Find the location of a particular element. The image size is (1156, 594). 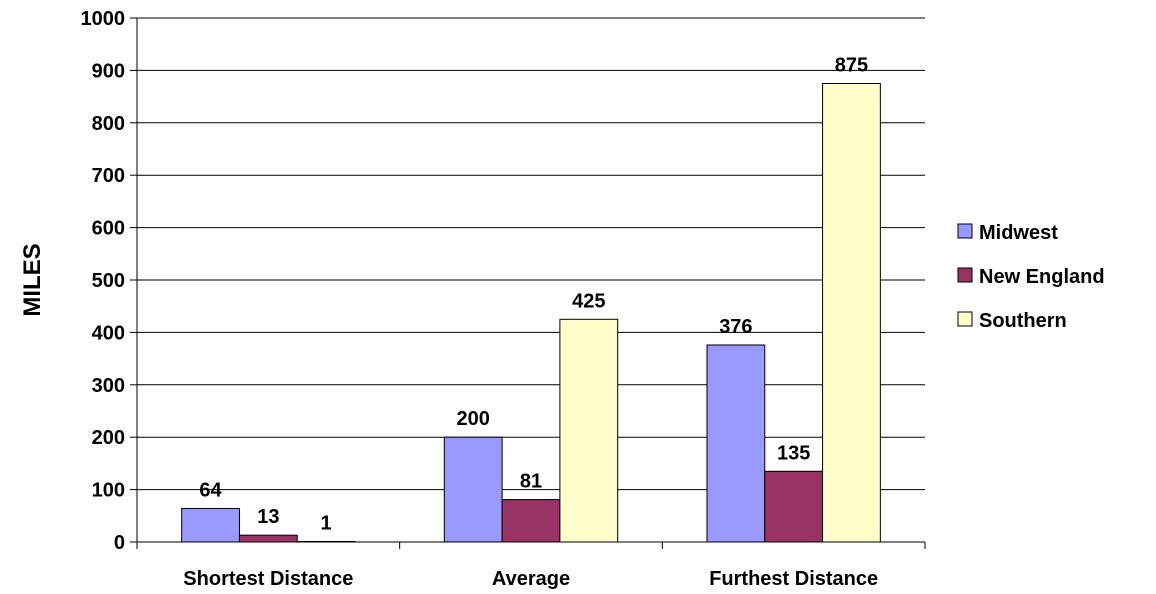

legend-label: New England is located at coordinates (1042, 277).